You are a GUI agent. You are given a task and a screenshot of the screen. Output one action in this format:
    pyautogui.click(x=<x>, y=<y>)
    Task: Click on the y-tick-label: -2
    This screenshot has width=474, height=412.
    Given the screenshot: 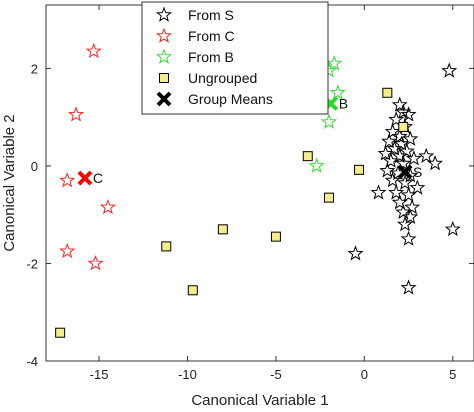 What is the action you would take?
    pyautogui.click(x=32, y=263)
    